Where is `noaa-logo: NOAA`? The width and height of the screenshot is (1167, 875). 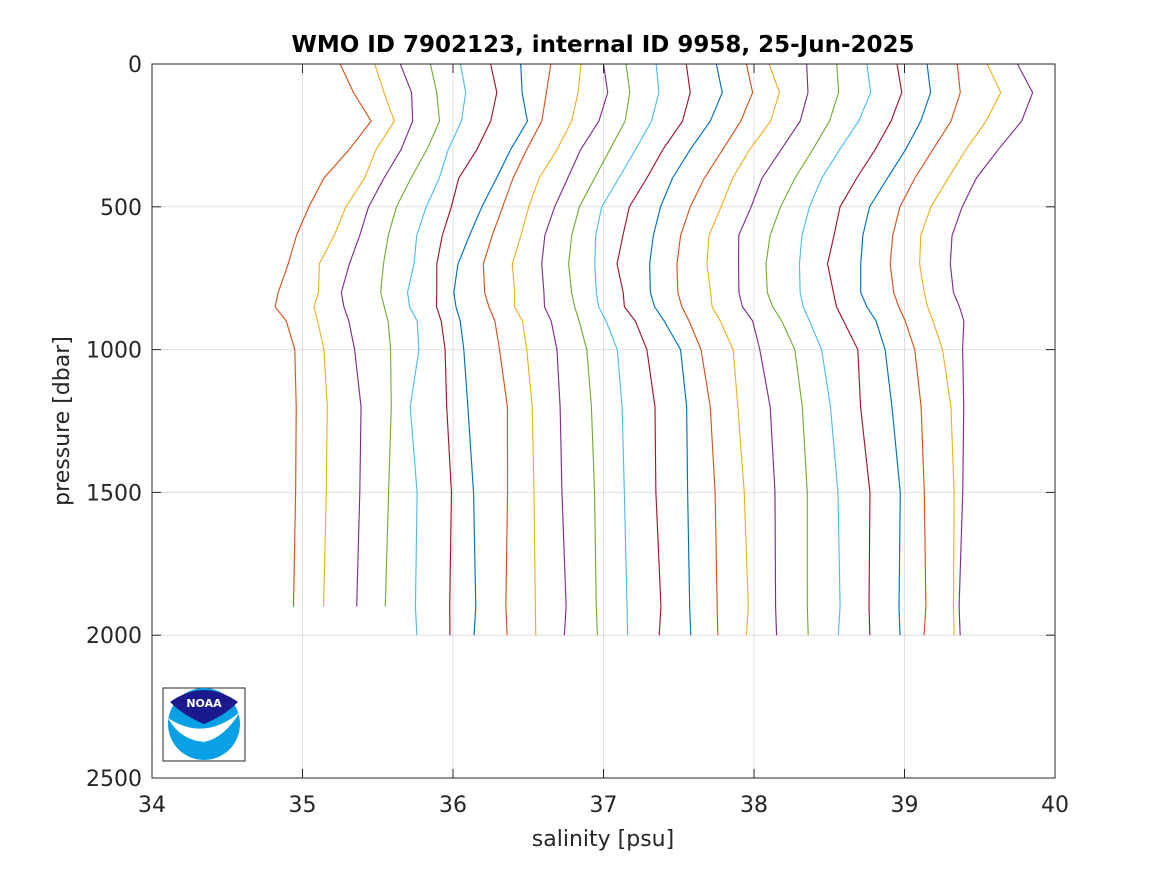 noaa-logo: NOAA is located at coordinates (204, 724).